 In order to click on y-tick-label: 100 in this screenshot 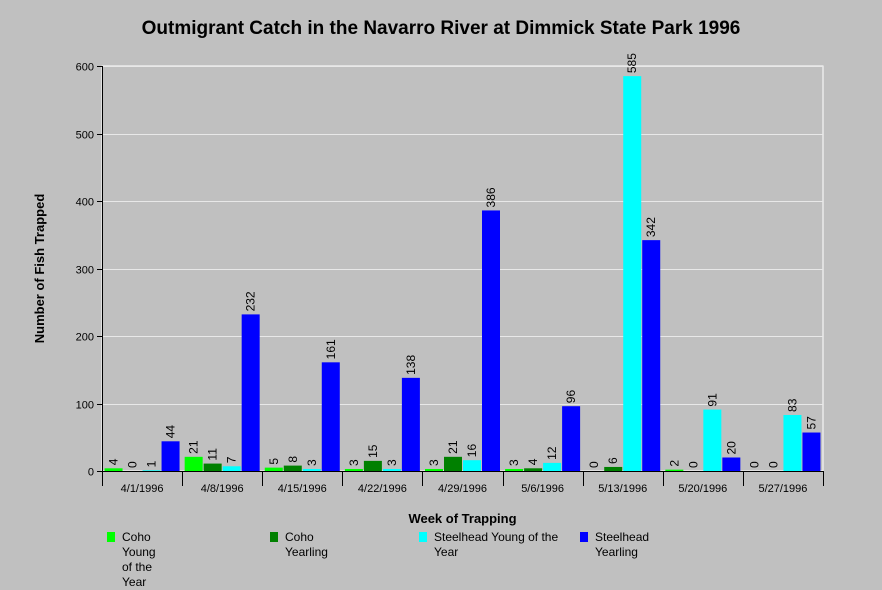, I will do `click(85, 406)`.